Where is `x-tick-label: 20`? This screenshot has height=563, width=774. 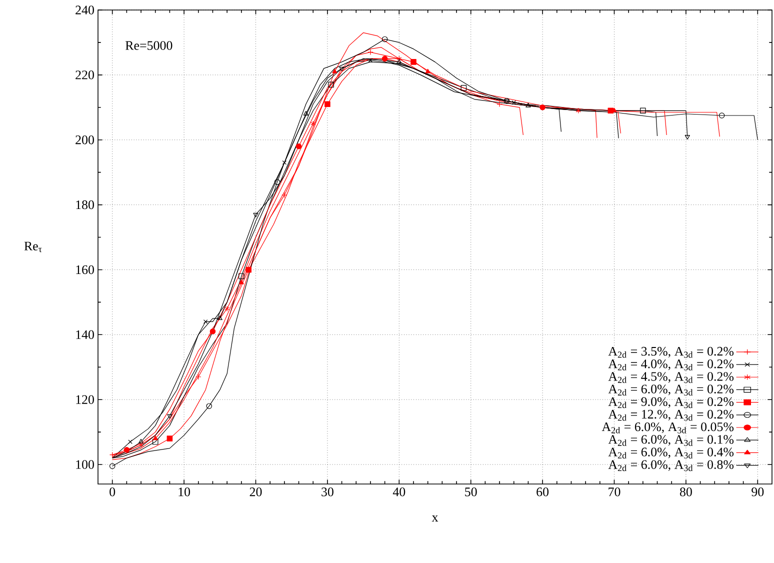 x-tick-label: 20 is located at coordinates (256, 492).